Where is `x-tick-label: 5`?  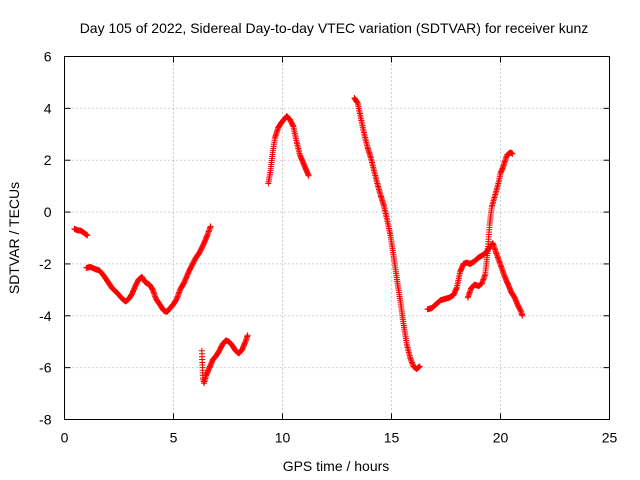 x-tick-label: 5 is located at coordinates (174, 438).